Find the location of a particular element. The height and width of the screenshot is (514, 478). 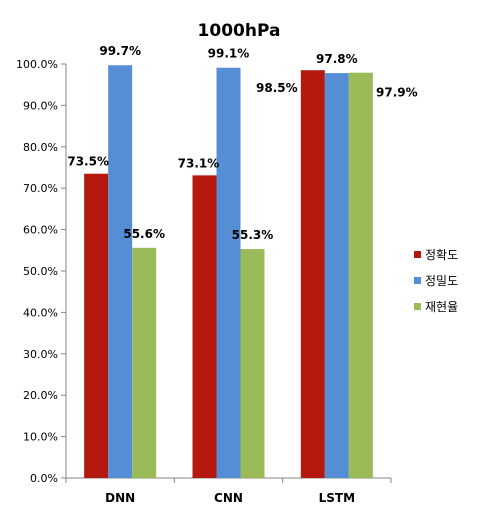

data-label: 73.5% is located at coordinates (88, 162).